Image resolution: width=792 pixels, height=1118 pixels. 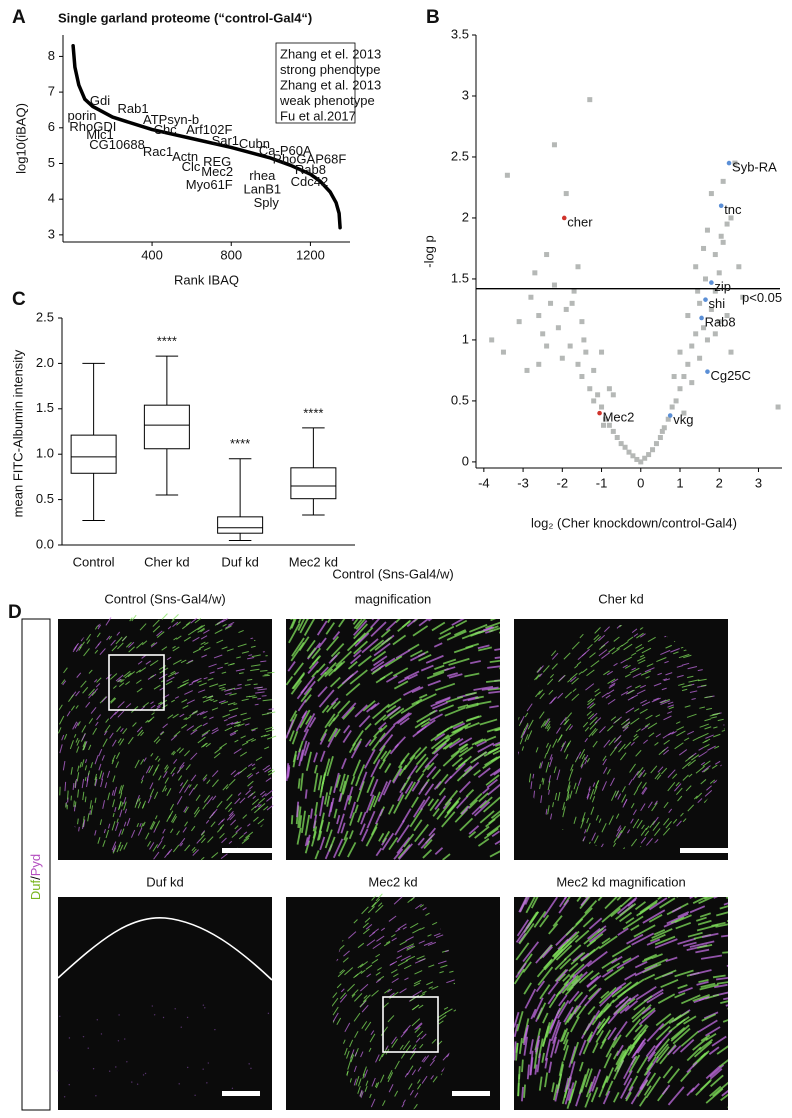 What do you see at coordinates (117, 144) in the screenshot?
I see `gene-label: CG10688` at bounding box center [117, 144].